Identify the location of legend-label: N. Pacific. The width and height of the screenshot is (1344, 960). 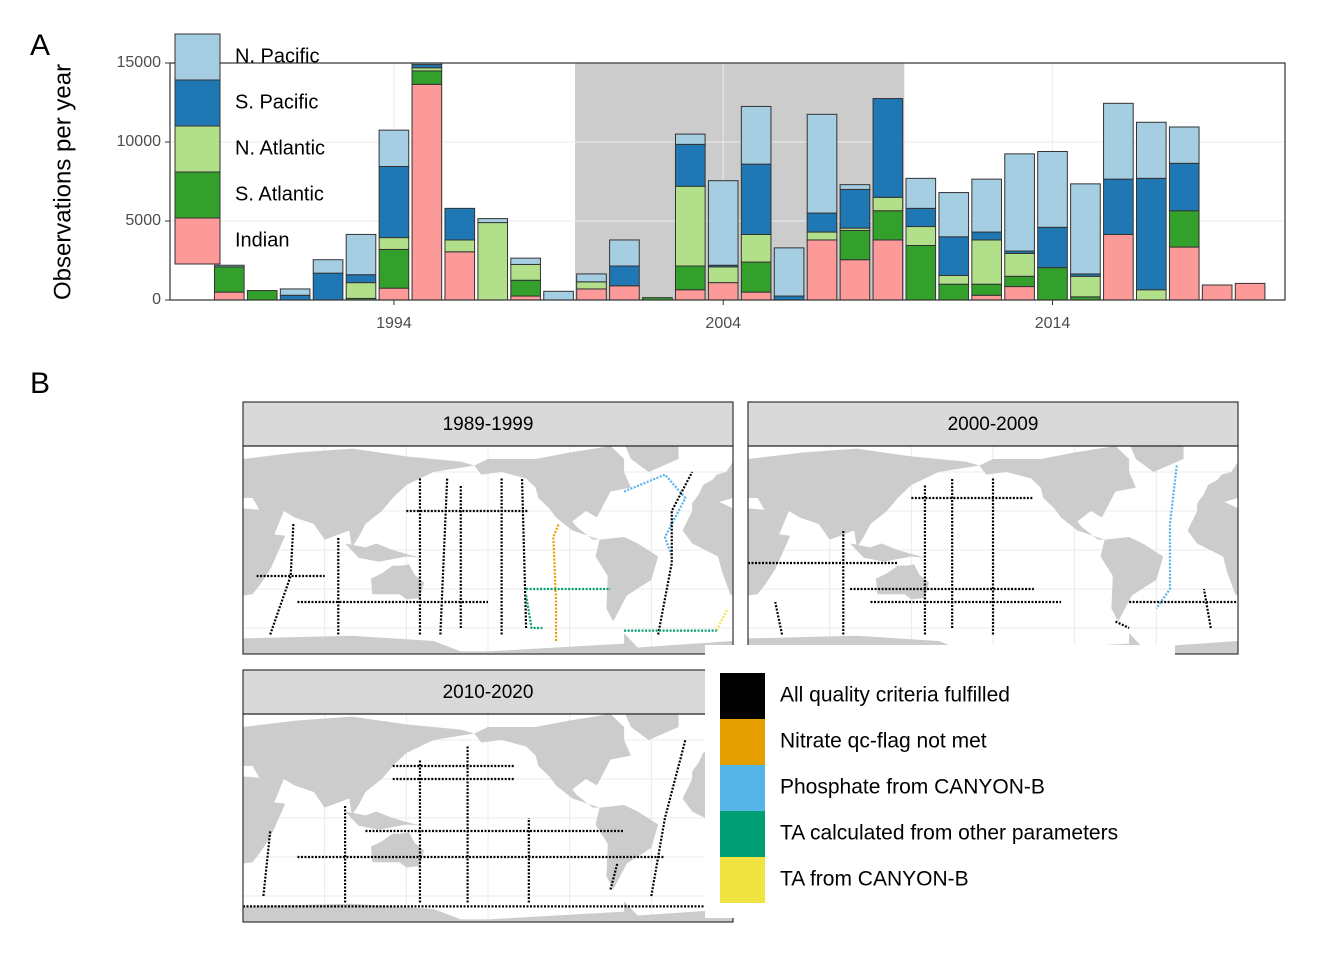
(277, 56).